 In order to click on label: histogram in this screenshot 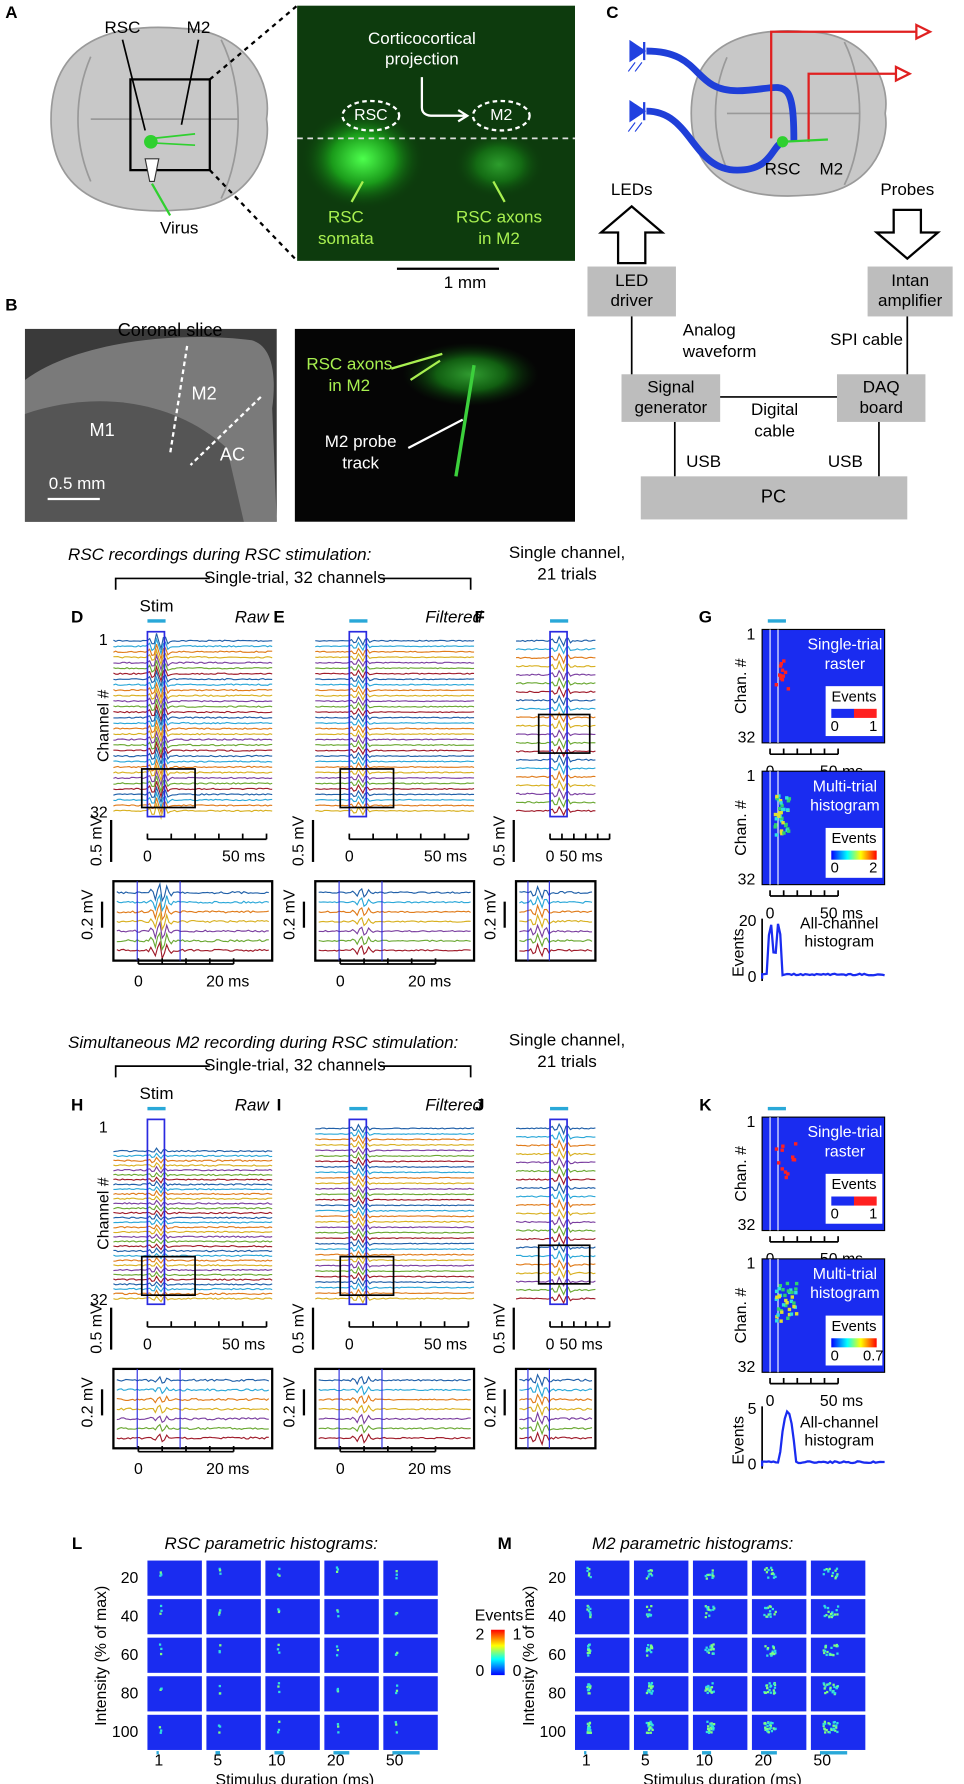, I will do `click(839, 942)`.